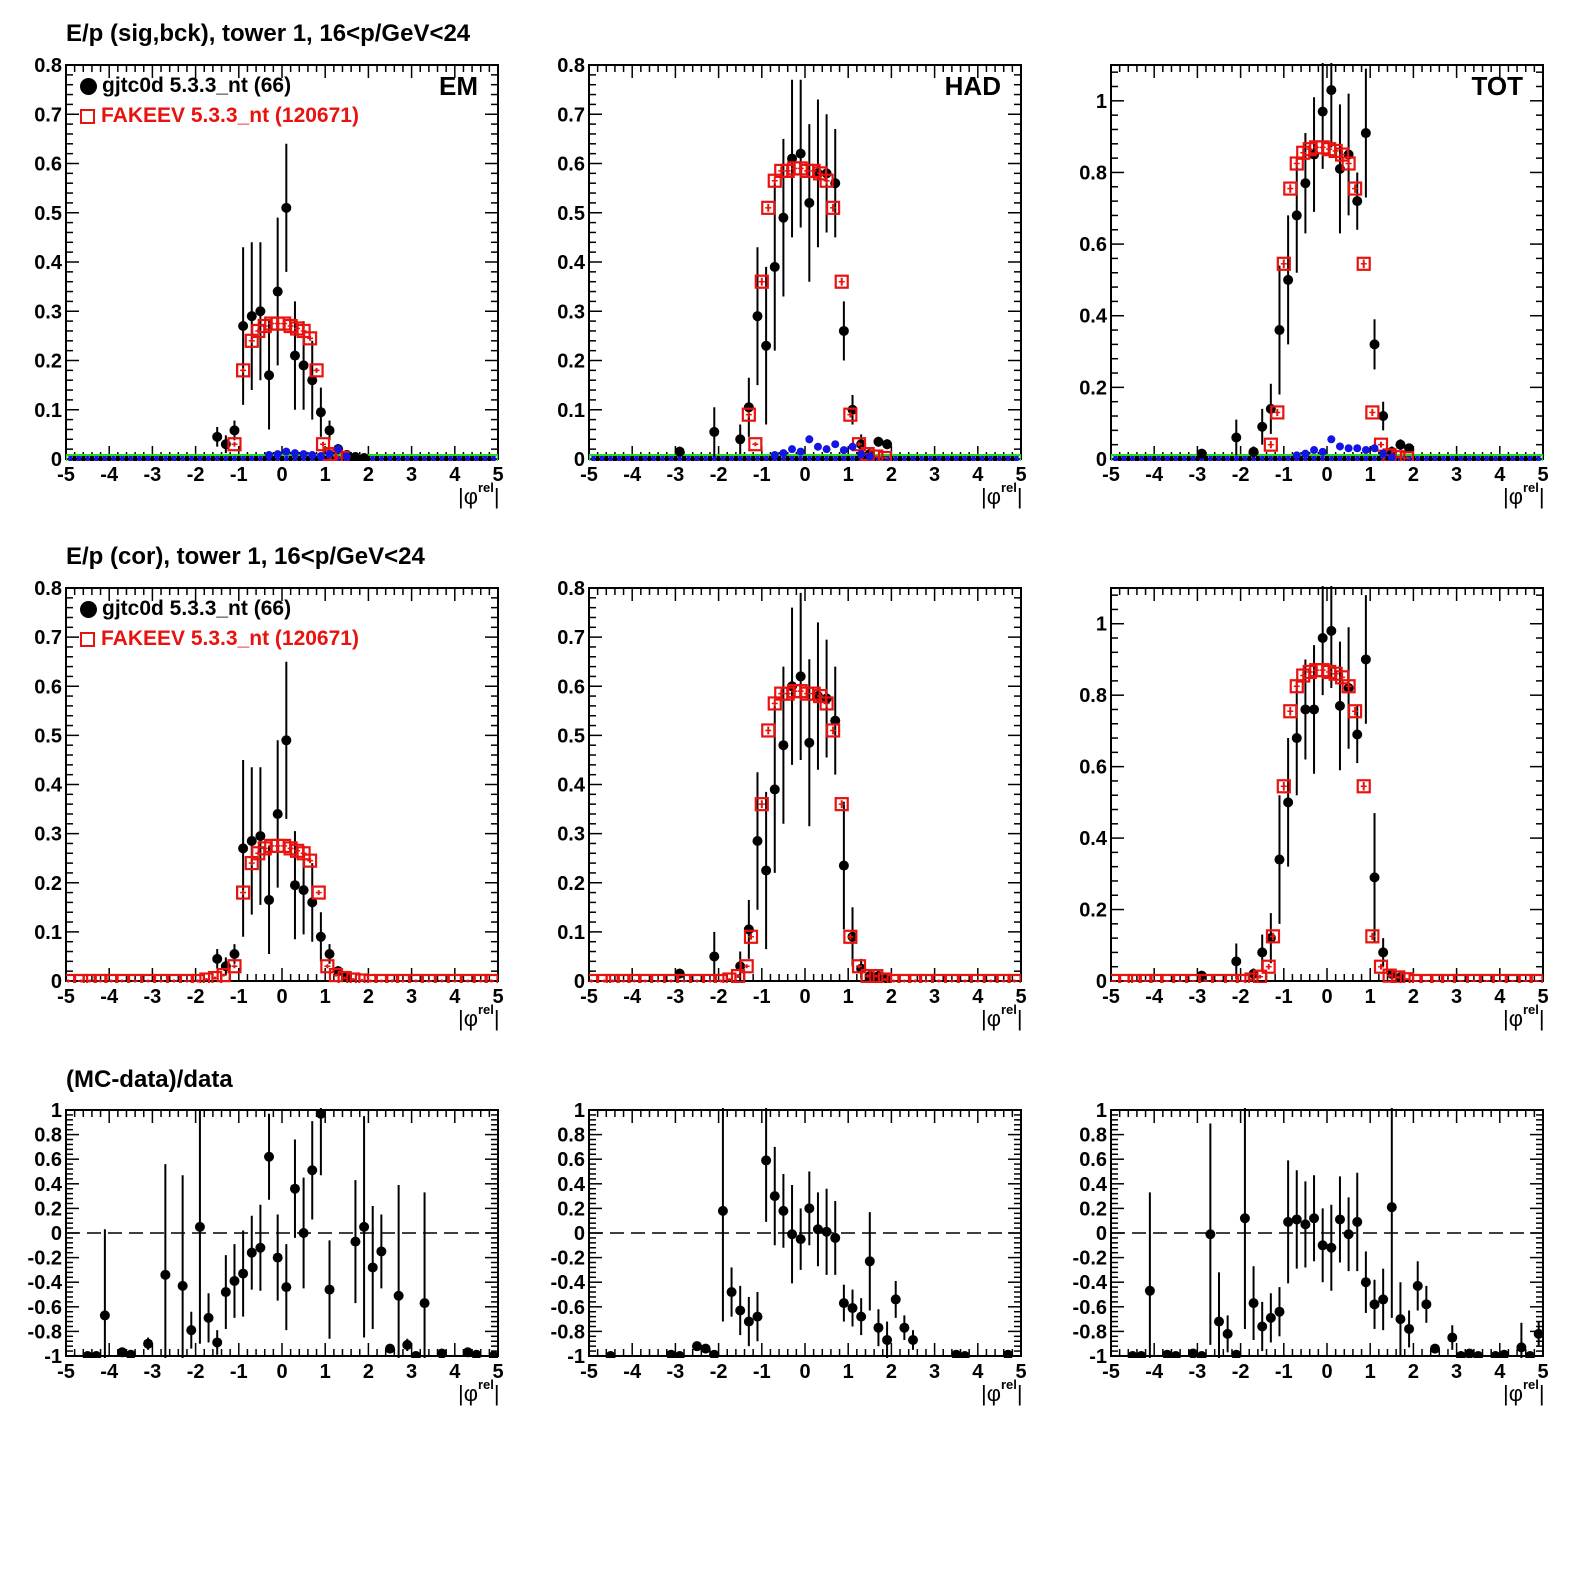  Describe the element at coordinates (579, 460) in the screenshot. I see `y-tick-label: 0` at that location.